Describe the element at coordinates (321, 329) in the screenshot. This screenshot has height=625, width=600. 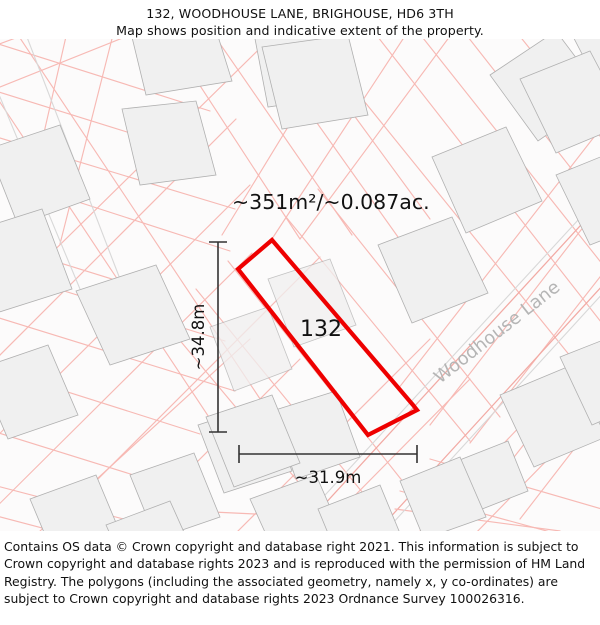
I see `plot-number-label: 132` at that location.